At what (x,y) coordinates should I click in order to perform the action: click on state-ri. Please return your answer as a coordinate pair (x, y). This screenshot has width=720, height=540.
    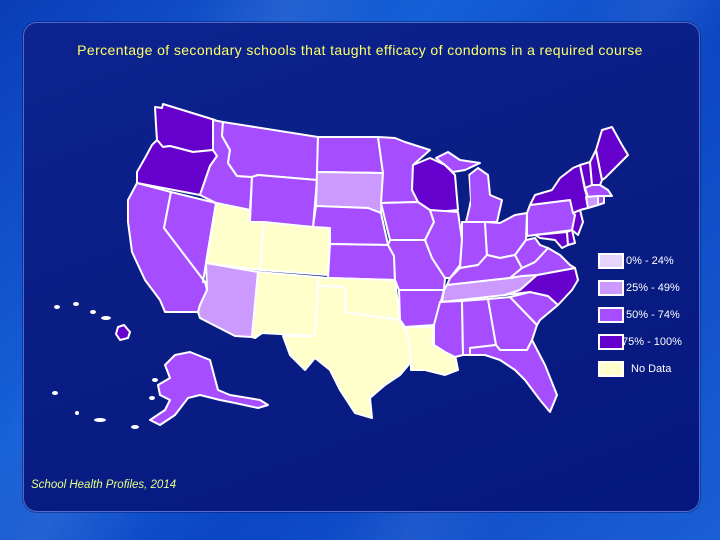
    Looking at the image, I should click on (601, 200).